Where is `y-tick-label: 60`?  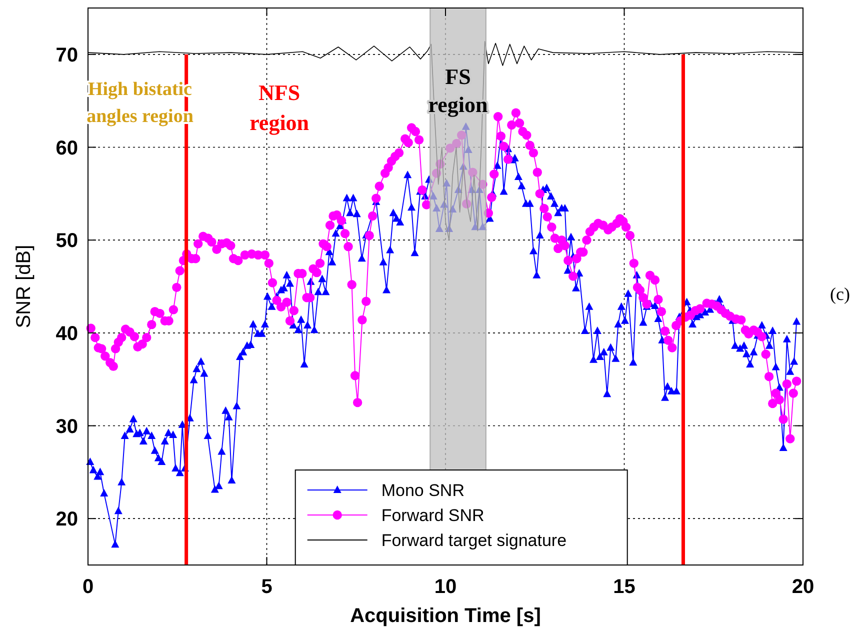
y-tick-label: 60 is located at coordinates (67, 148).